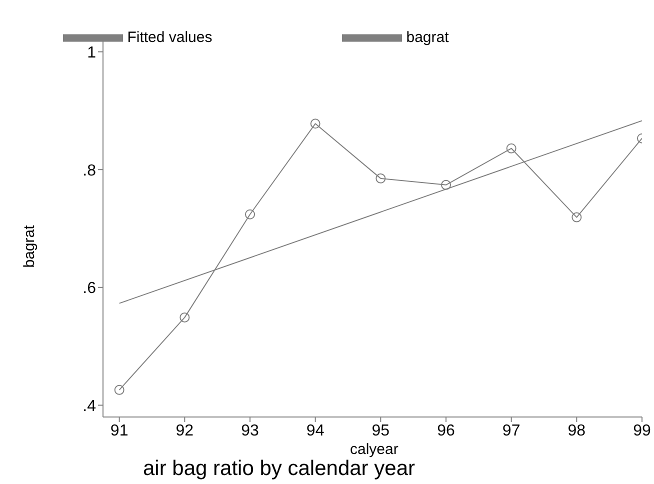  What do you see at coordinates (29, 246) in the screenshot?
I see `y-axis-title: bagrat` at bounding box center [29, 246].